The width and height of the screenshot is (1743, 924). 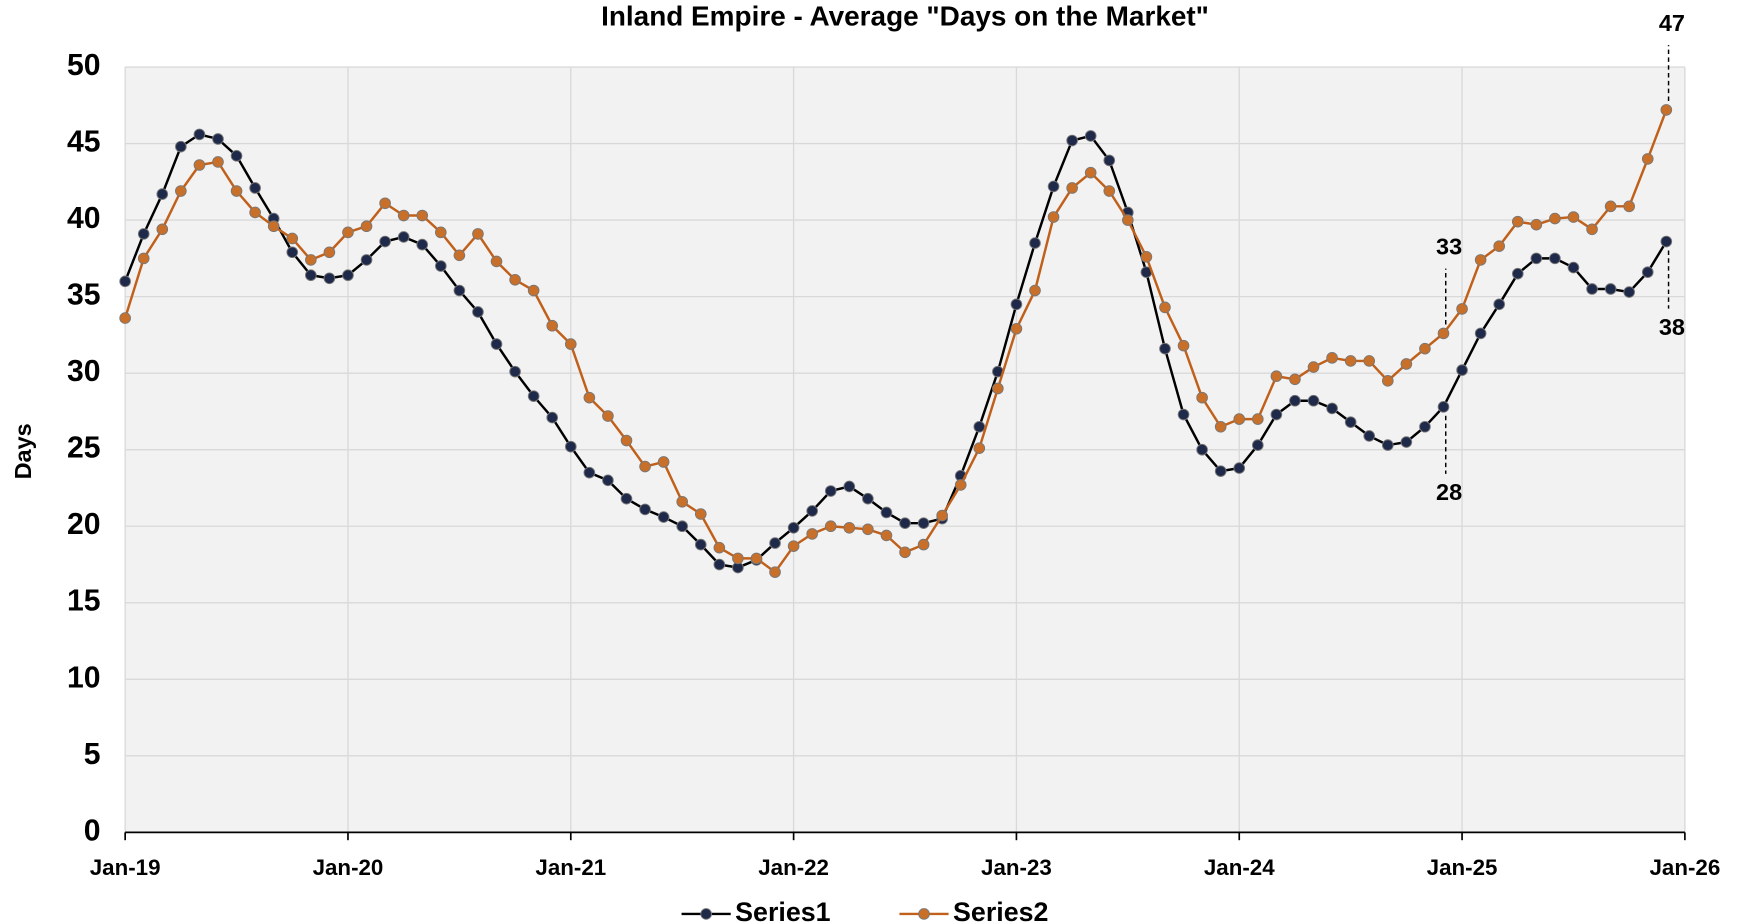 What do you see at coordinates (84, 448) in the screenshot?
I see `y-tick-label: 25` at bounding box center [84, 448].